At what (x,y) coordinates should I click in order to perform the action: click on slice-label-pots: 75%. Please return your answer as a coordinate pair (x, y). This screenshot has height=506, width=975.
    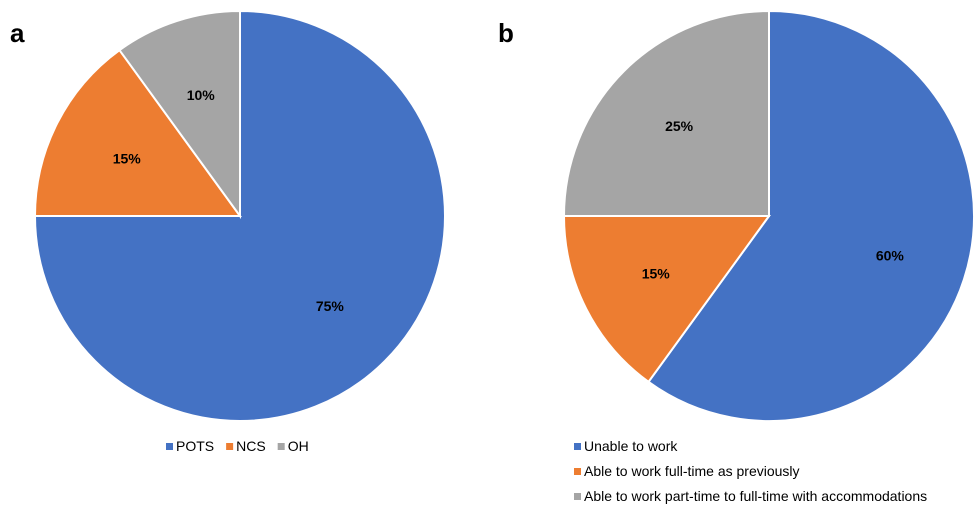
    Looking at the image, I should click on (330, 306).